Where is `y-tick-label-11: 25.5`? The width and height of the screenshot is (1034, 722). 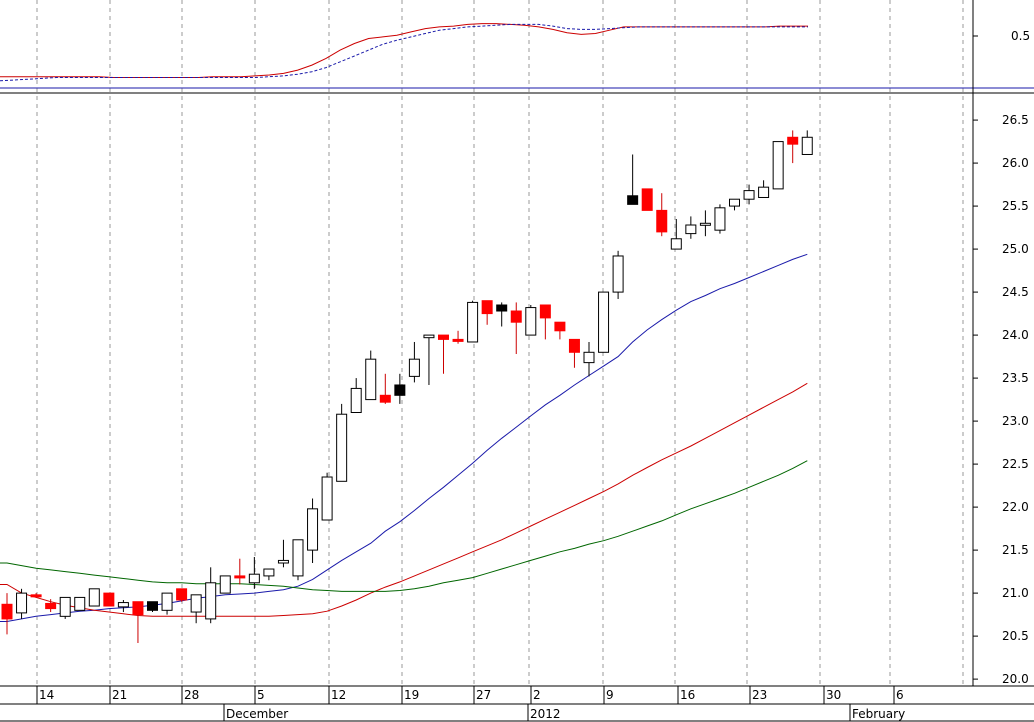 y-tick-label-11: 25.5 is located at coordinates (1015, 206).